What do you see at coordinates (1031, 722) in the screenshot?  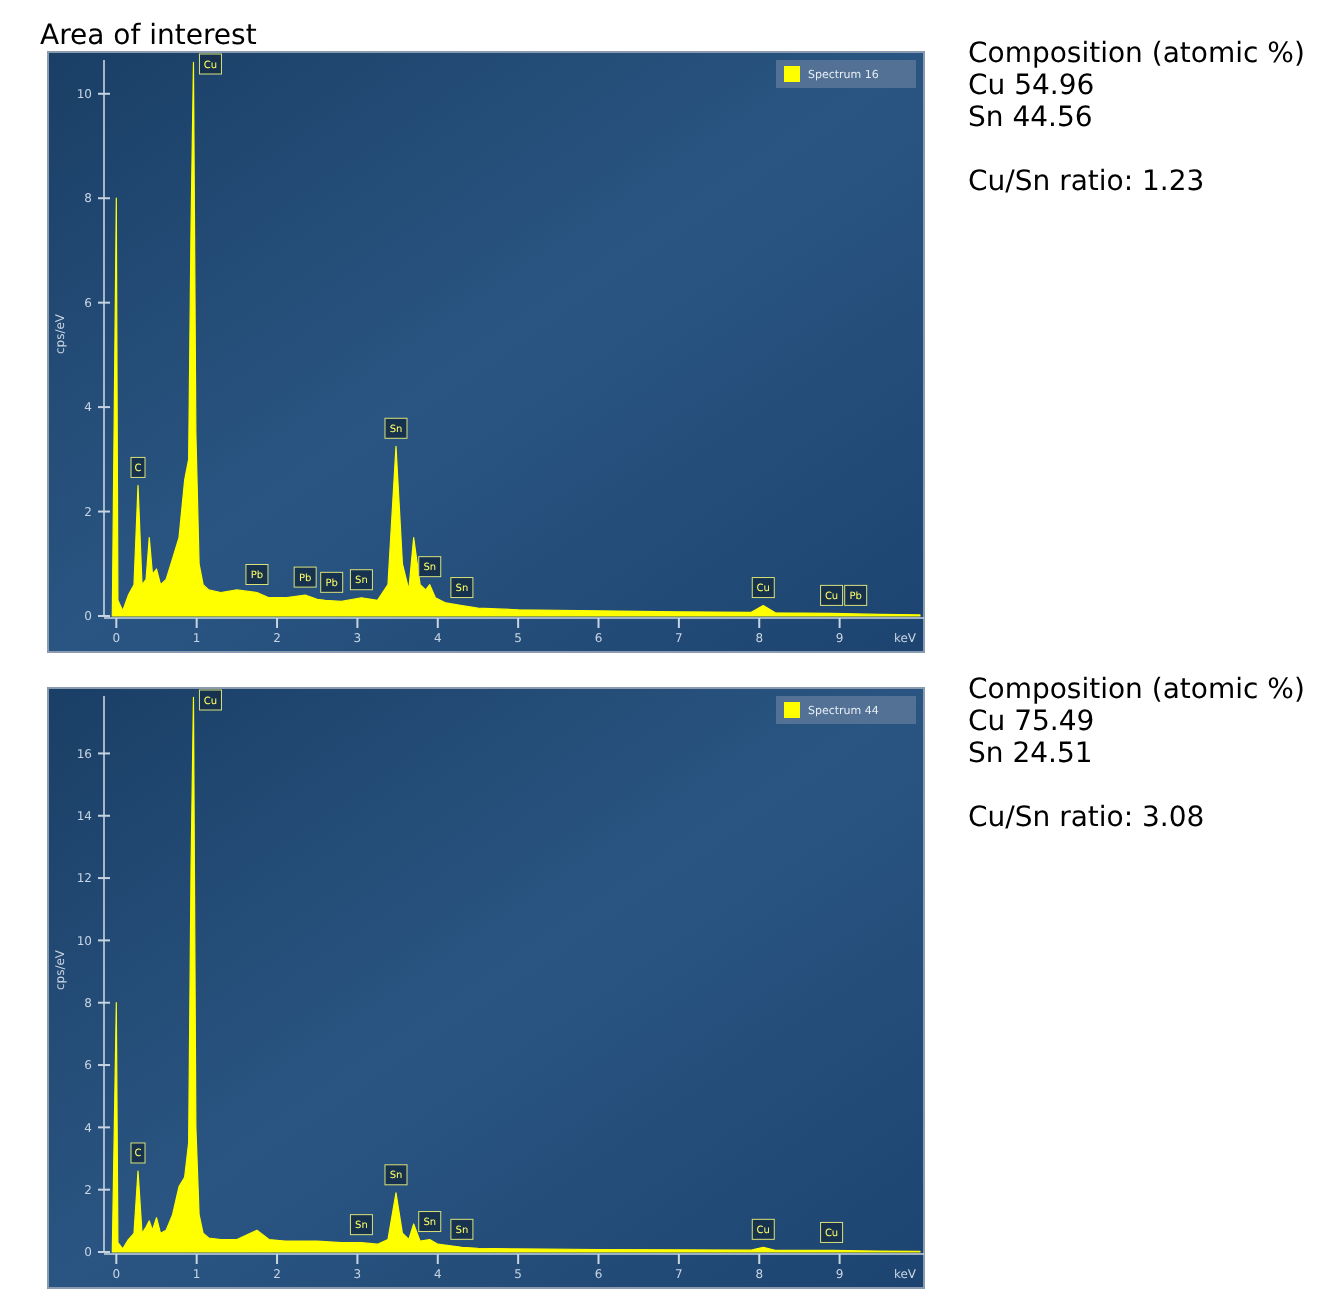 I see `text: Cu 75.49` at bounding box center [1031, 722].